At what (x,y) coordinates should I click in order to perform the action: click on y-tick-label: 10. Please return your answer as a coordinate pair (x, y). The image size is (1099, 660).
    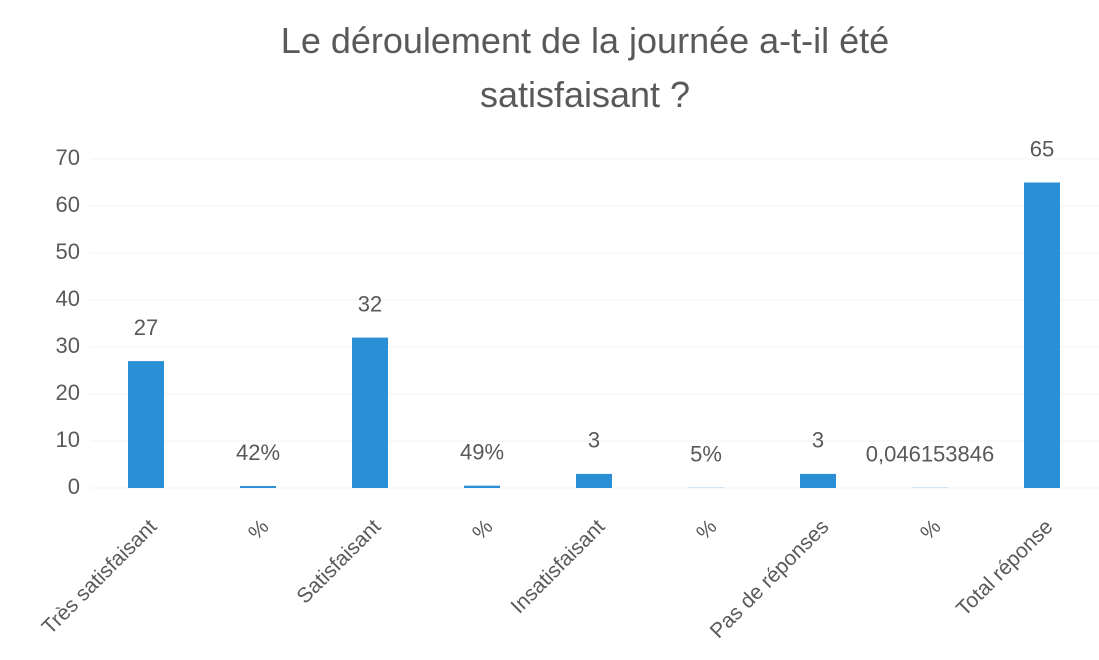
    Looking at the image, I should click on (68, 439).